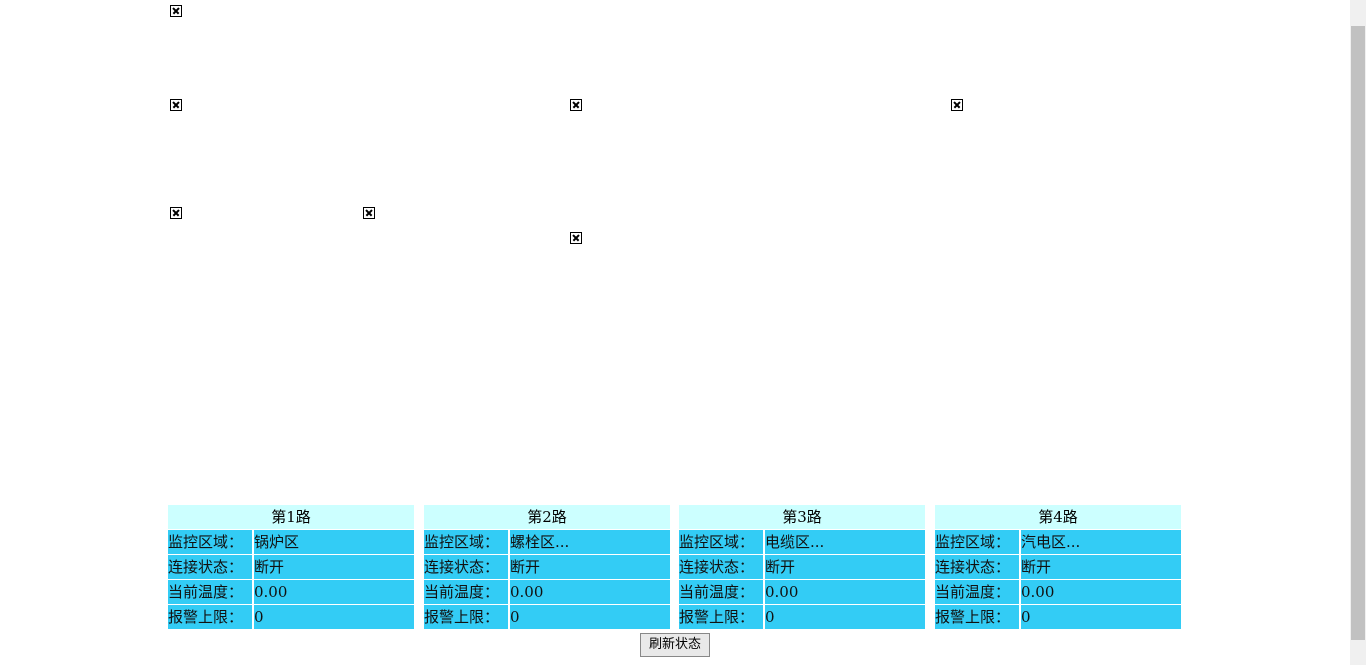 The image size is (1366, 665). I want to click on status-panel: 第2路 监控区域： 螺栓区... 连接状态： 断开 当前温度： 0.00 报警上限： 0, so click(547, 567).